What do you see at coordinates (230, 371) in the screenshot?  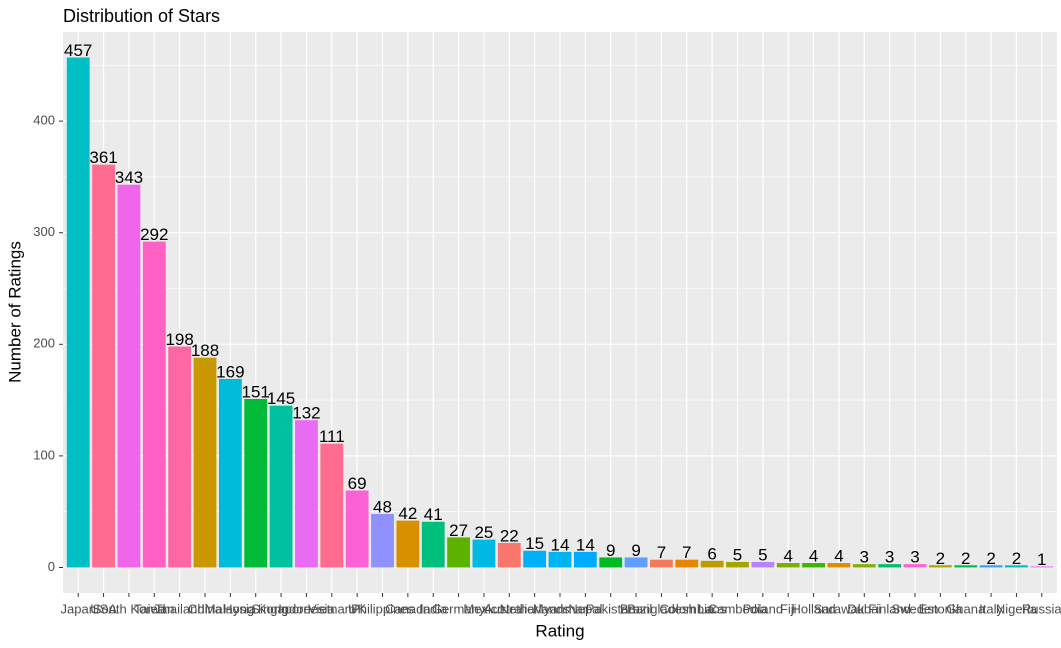 I see `value-label: 169` at bounding box center [230, 371].